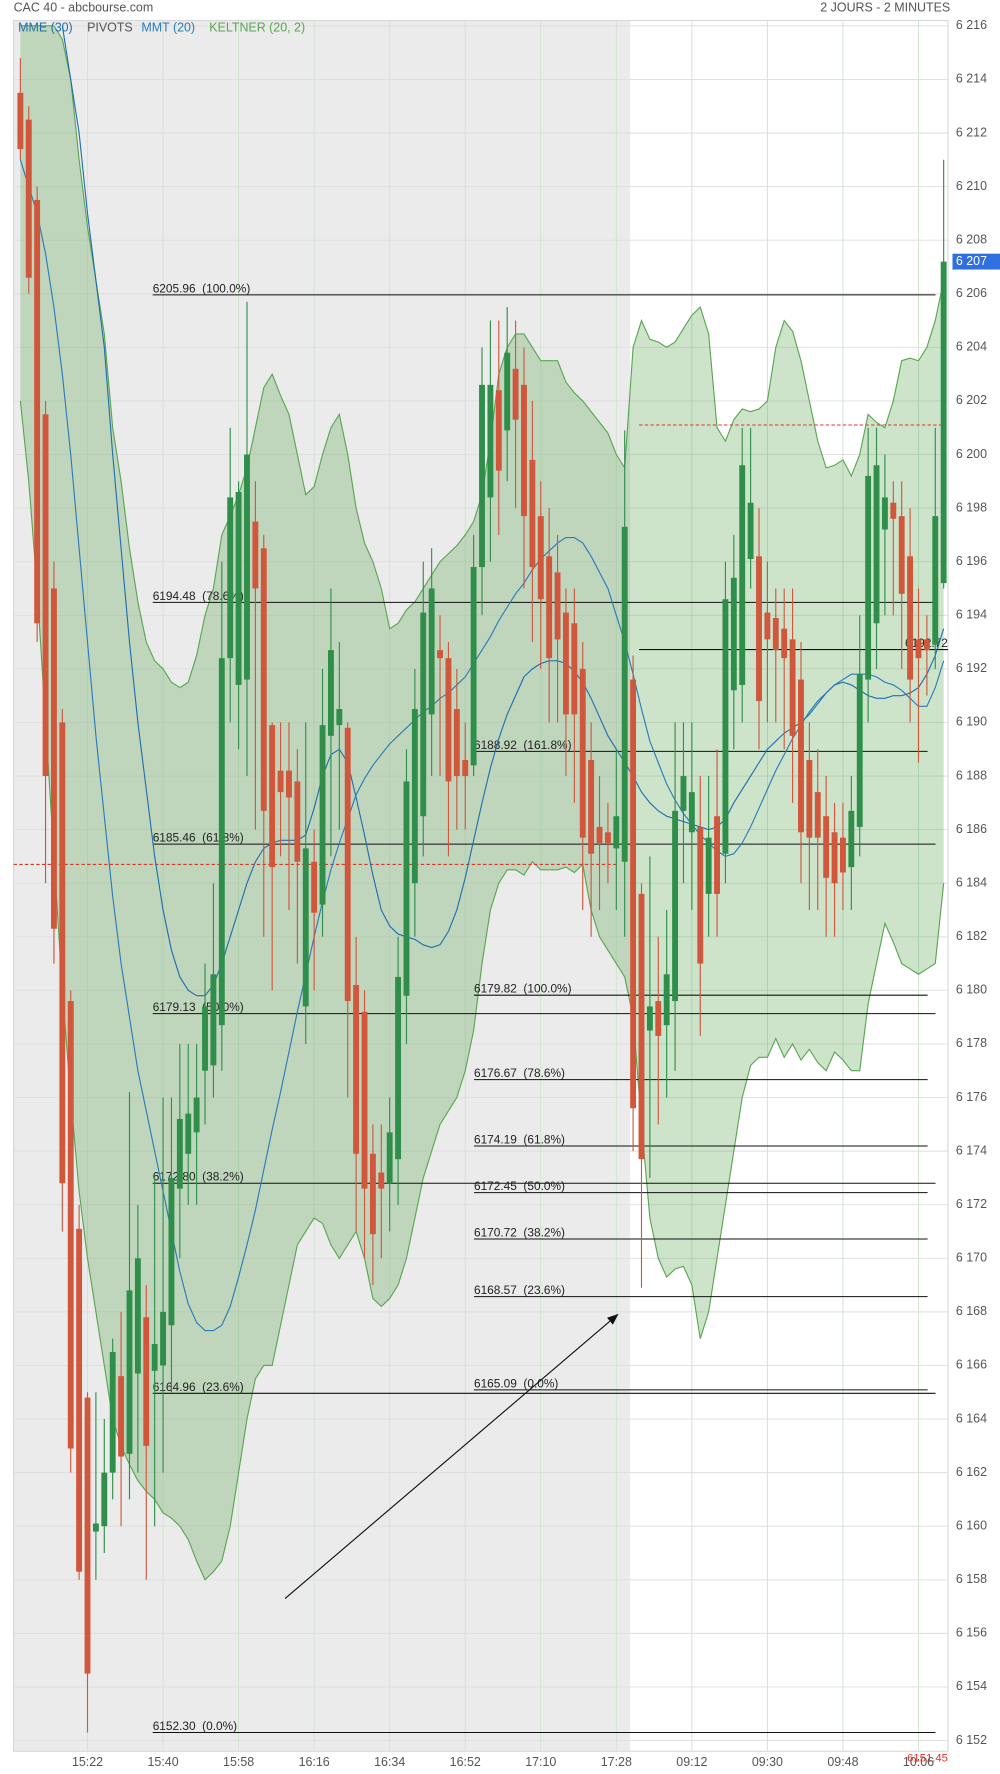 The height and width of the screenshot is (1774, 1000). Describe the element at coordinates (971, 507) in the screenshot. I see `y-tick-label: 6 198` at that location.